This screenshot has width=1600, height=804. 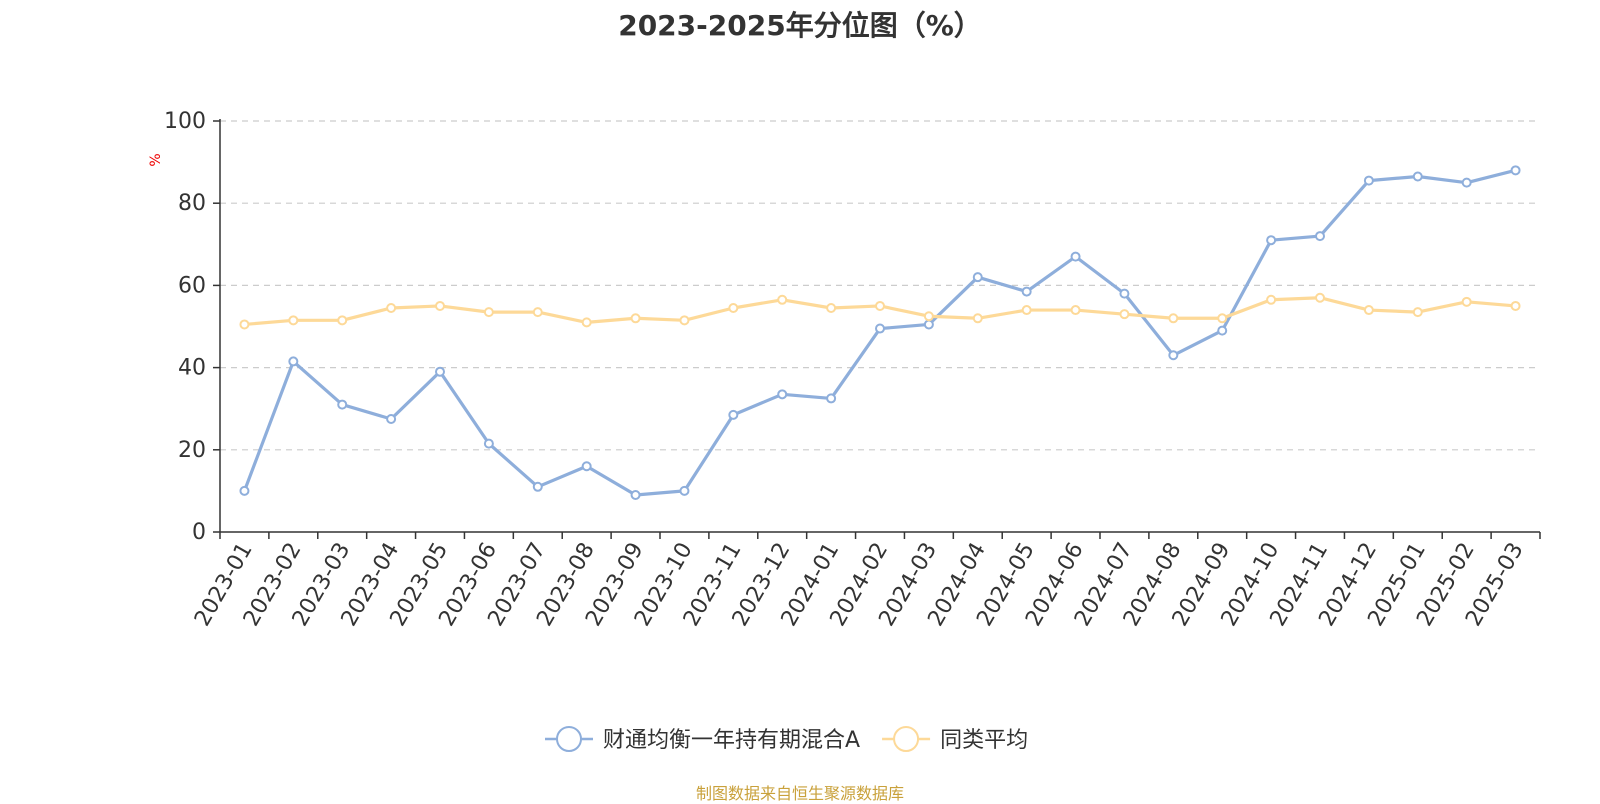 I want to click on legend-label: 财通均衡一年持有期混合A, so click(x=731, y=740).